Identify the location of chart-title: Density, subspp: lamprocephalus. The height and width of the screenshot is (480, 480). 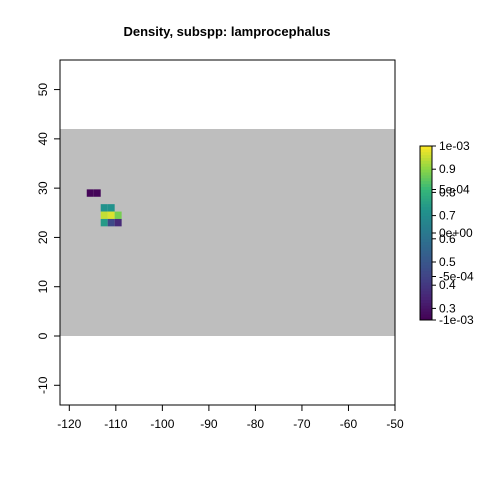
(226, 31).